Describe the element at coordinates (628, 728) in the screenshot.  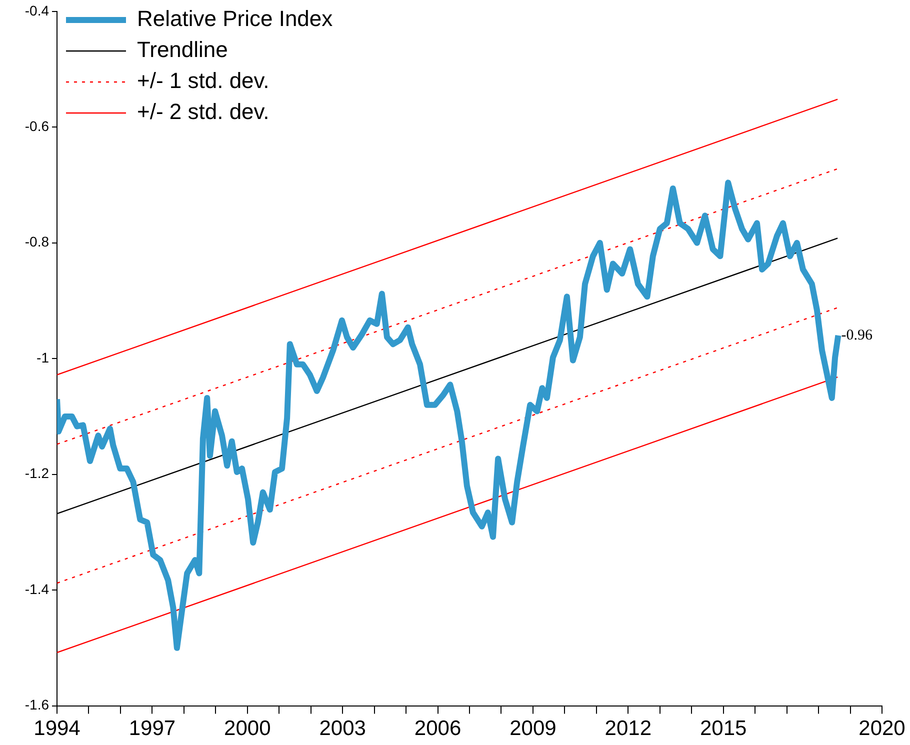
I see `x-tick-label: 2012` at that location.